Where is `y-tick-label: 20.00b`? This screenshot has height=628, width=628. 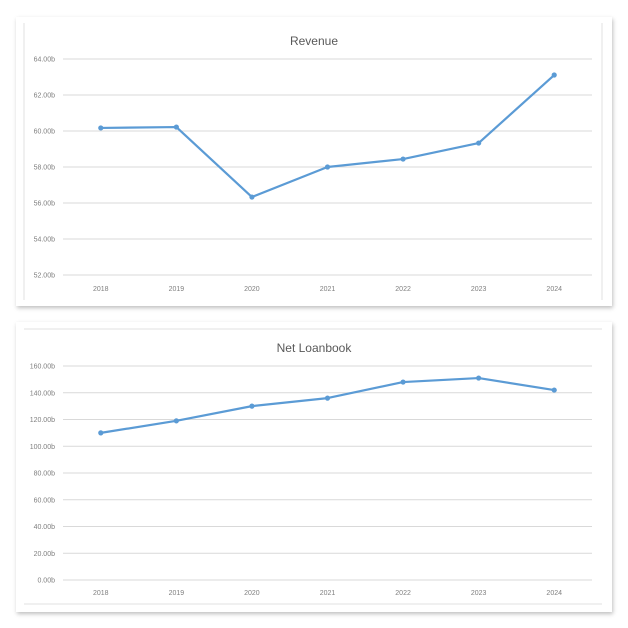
y-tick-label: 20.00b is located at coordinates (45, 554).